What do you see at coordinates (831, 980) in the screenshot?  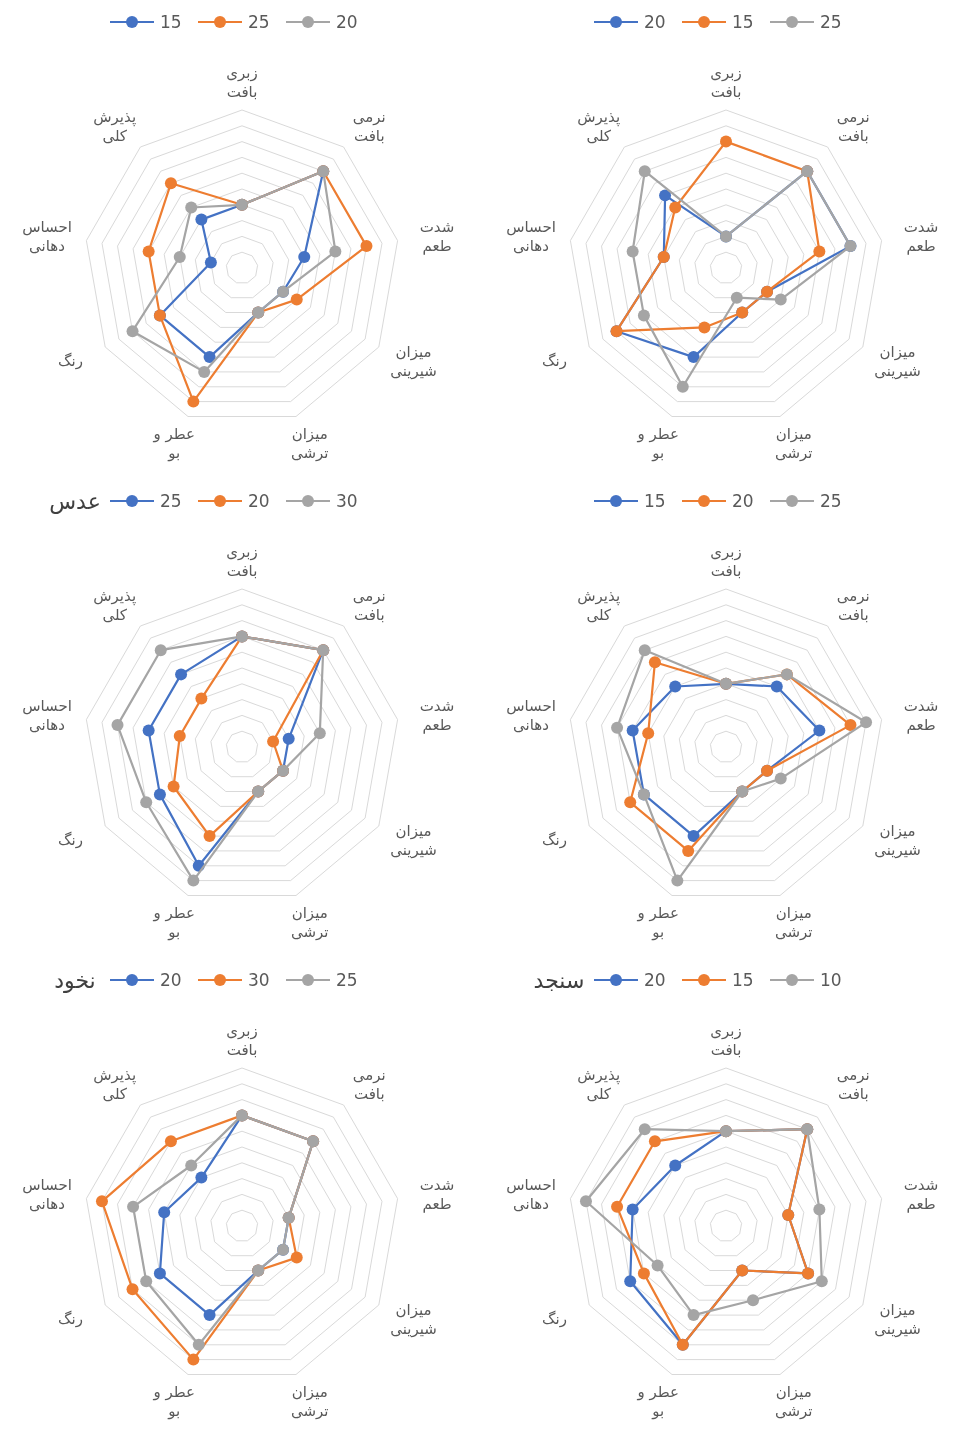 I see `legend-label: 10` at bounding box center [831, 980].